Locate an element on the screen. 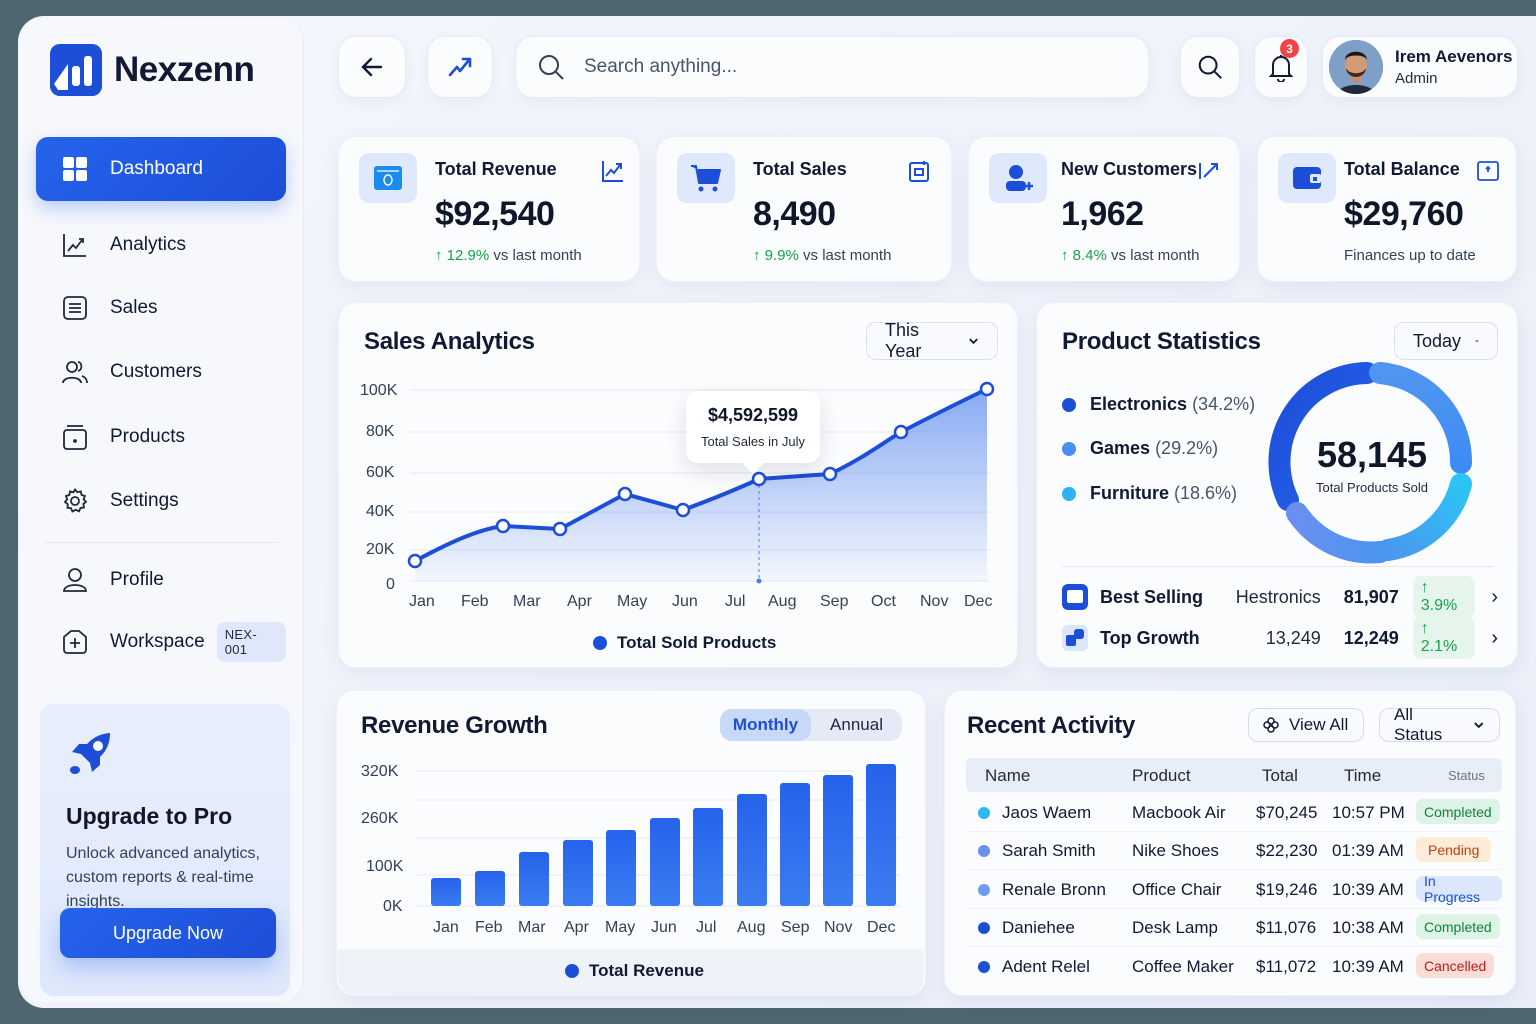 This screenshot has width=1536, height=1024. trending-up-icon is located at coordinates (460, 67).